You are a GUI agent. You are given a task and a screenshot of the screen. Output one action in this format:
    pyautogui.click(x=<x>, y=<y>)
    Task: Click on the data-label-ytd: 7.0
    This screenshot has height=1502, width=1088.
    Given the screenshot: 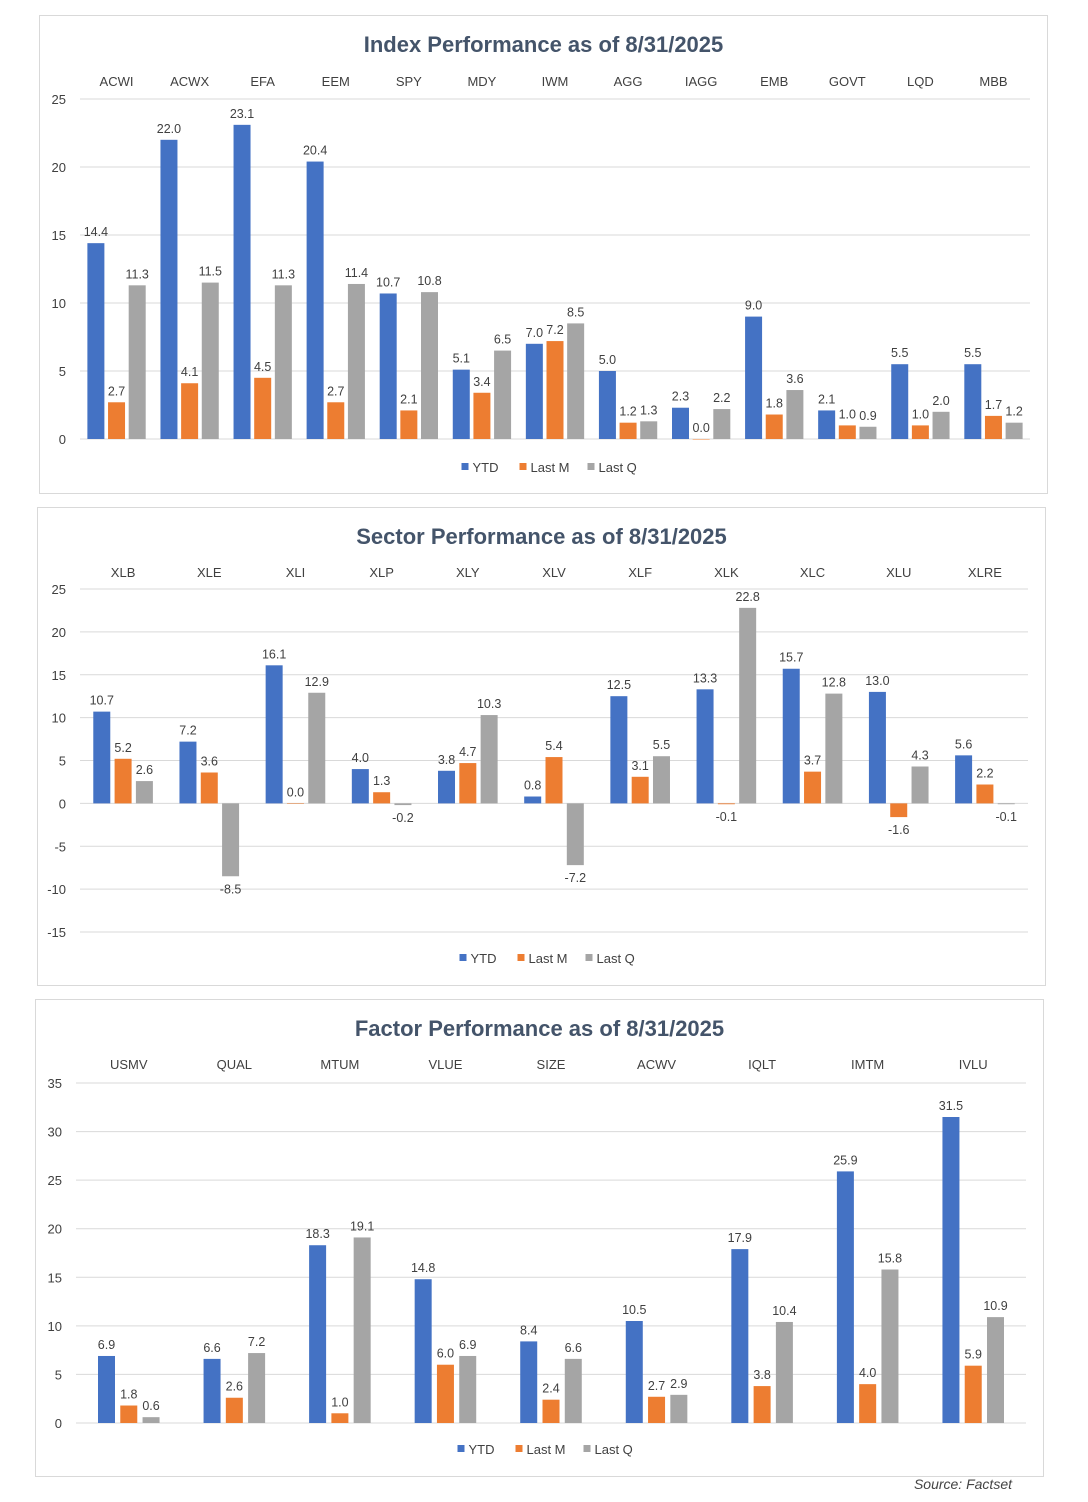 What is the action you would take?
    pyautogui.click(x=534, y=333)
    